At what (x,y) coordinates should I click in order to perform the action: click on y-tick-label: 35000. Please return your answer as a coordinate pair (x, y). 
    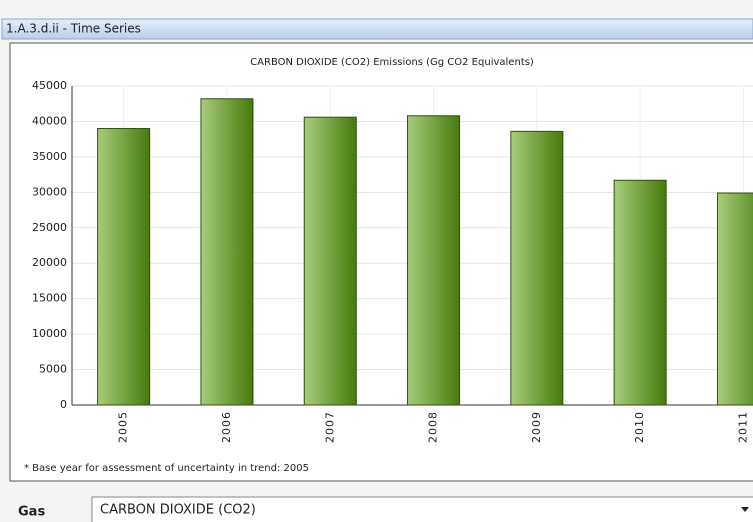
    Looking at the image, I should click on (49, 156).